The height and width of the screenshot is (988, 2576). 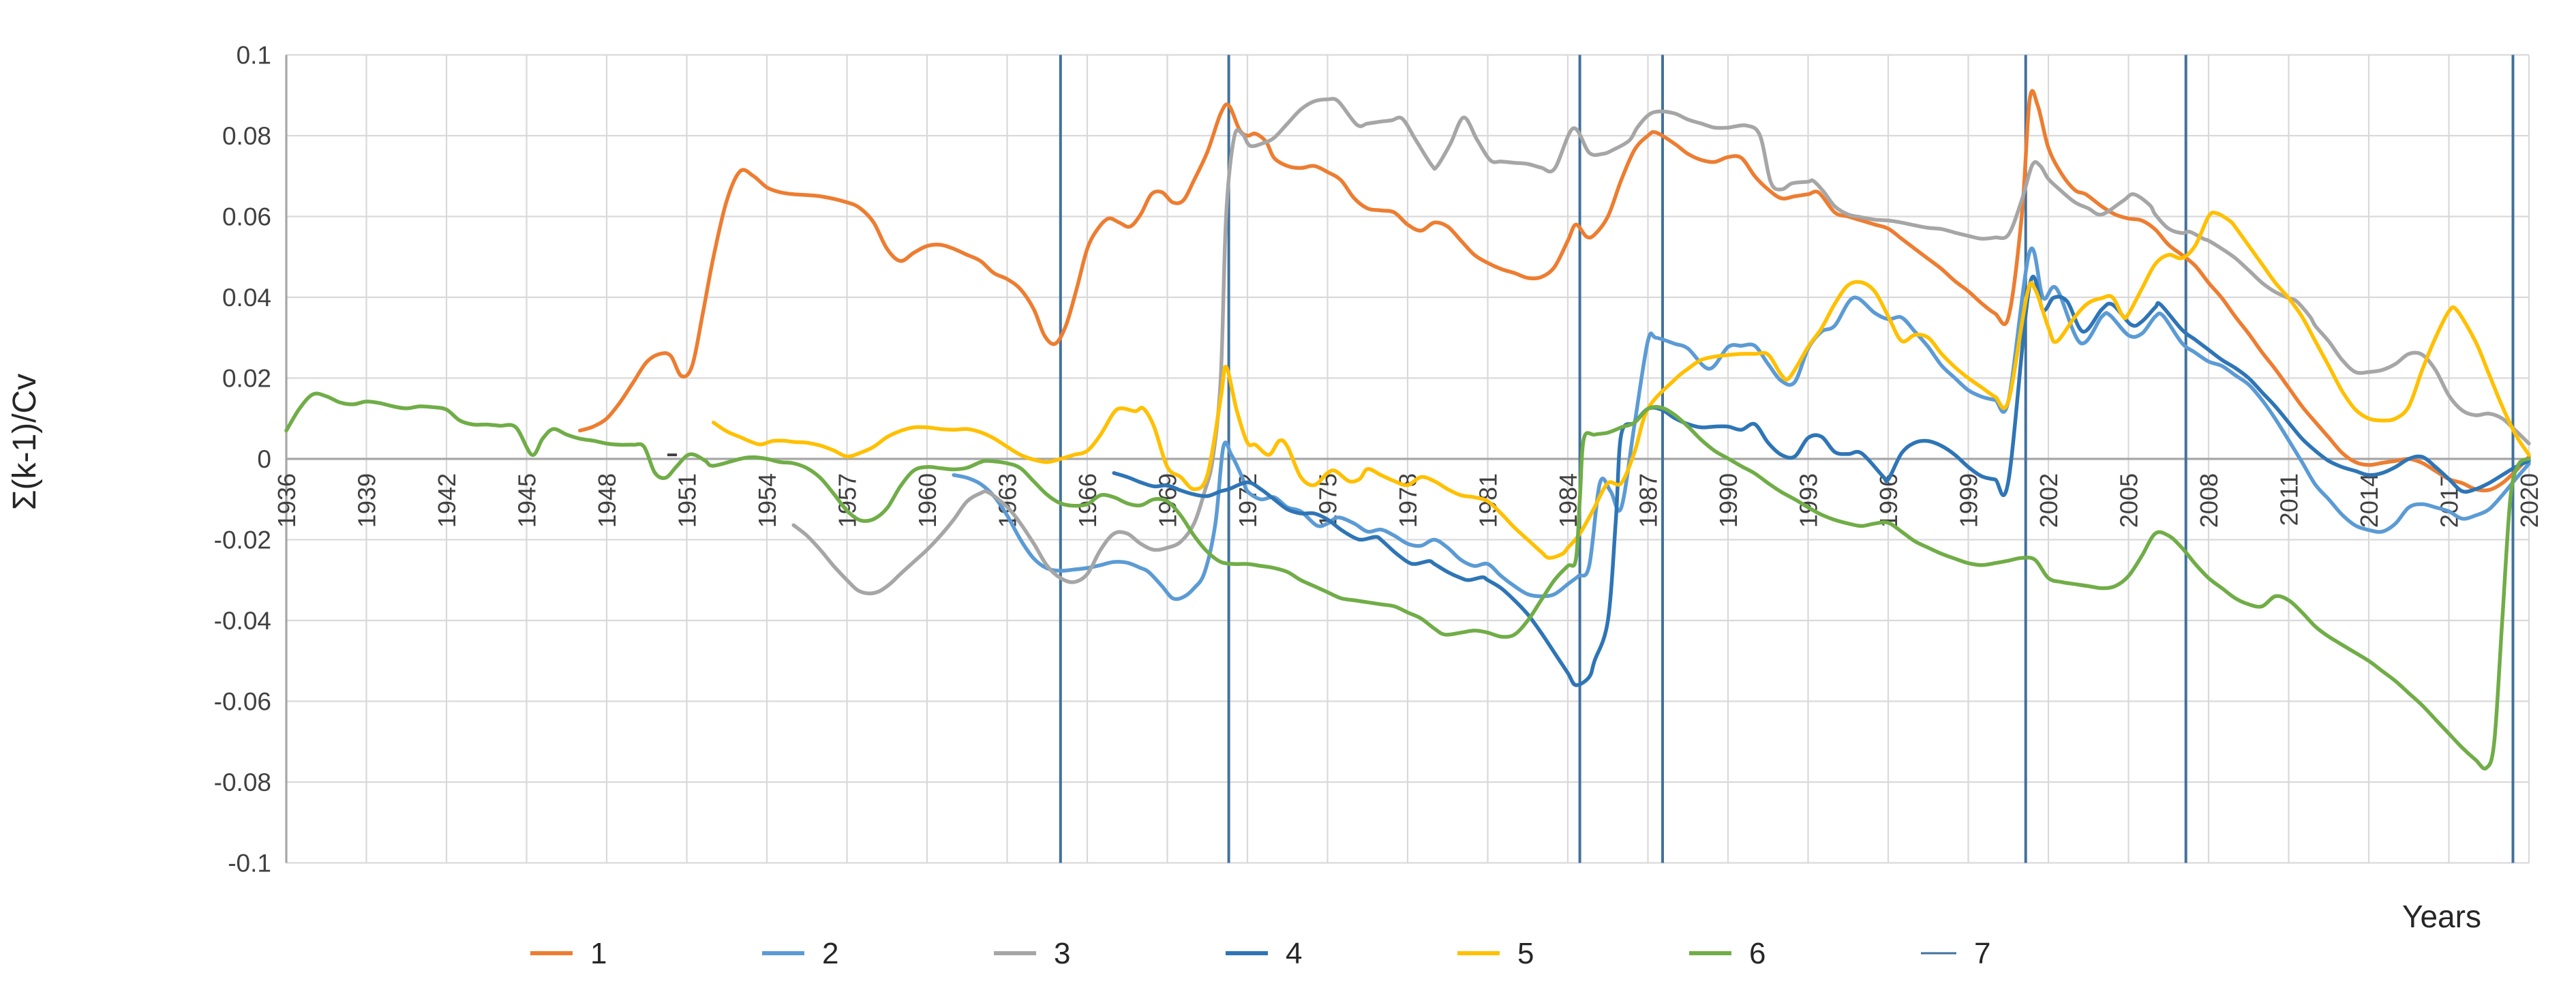 I want to click on legend-label-3: 3, so click(x=1062, y=953).